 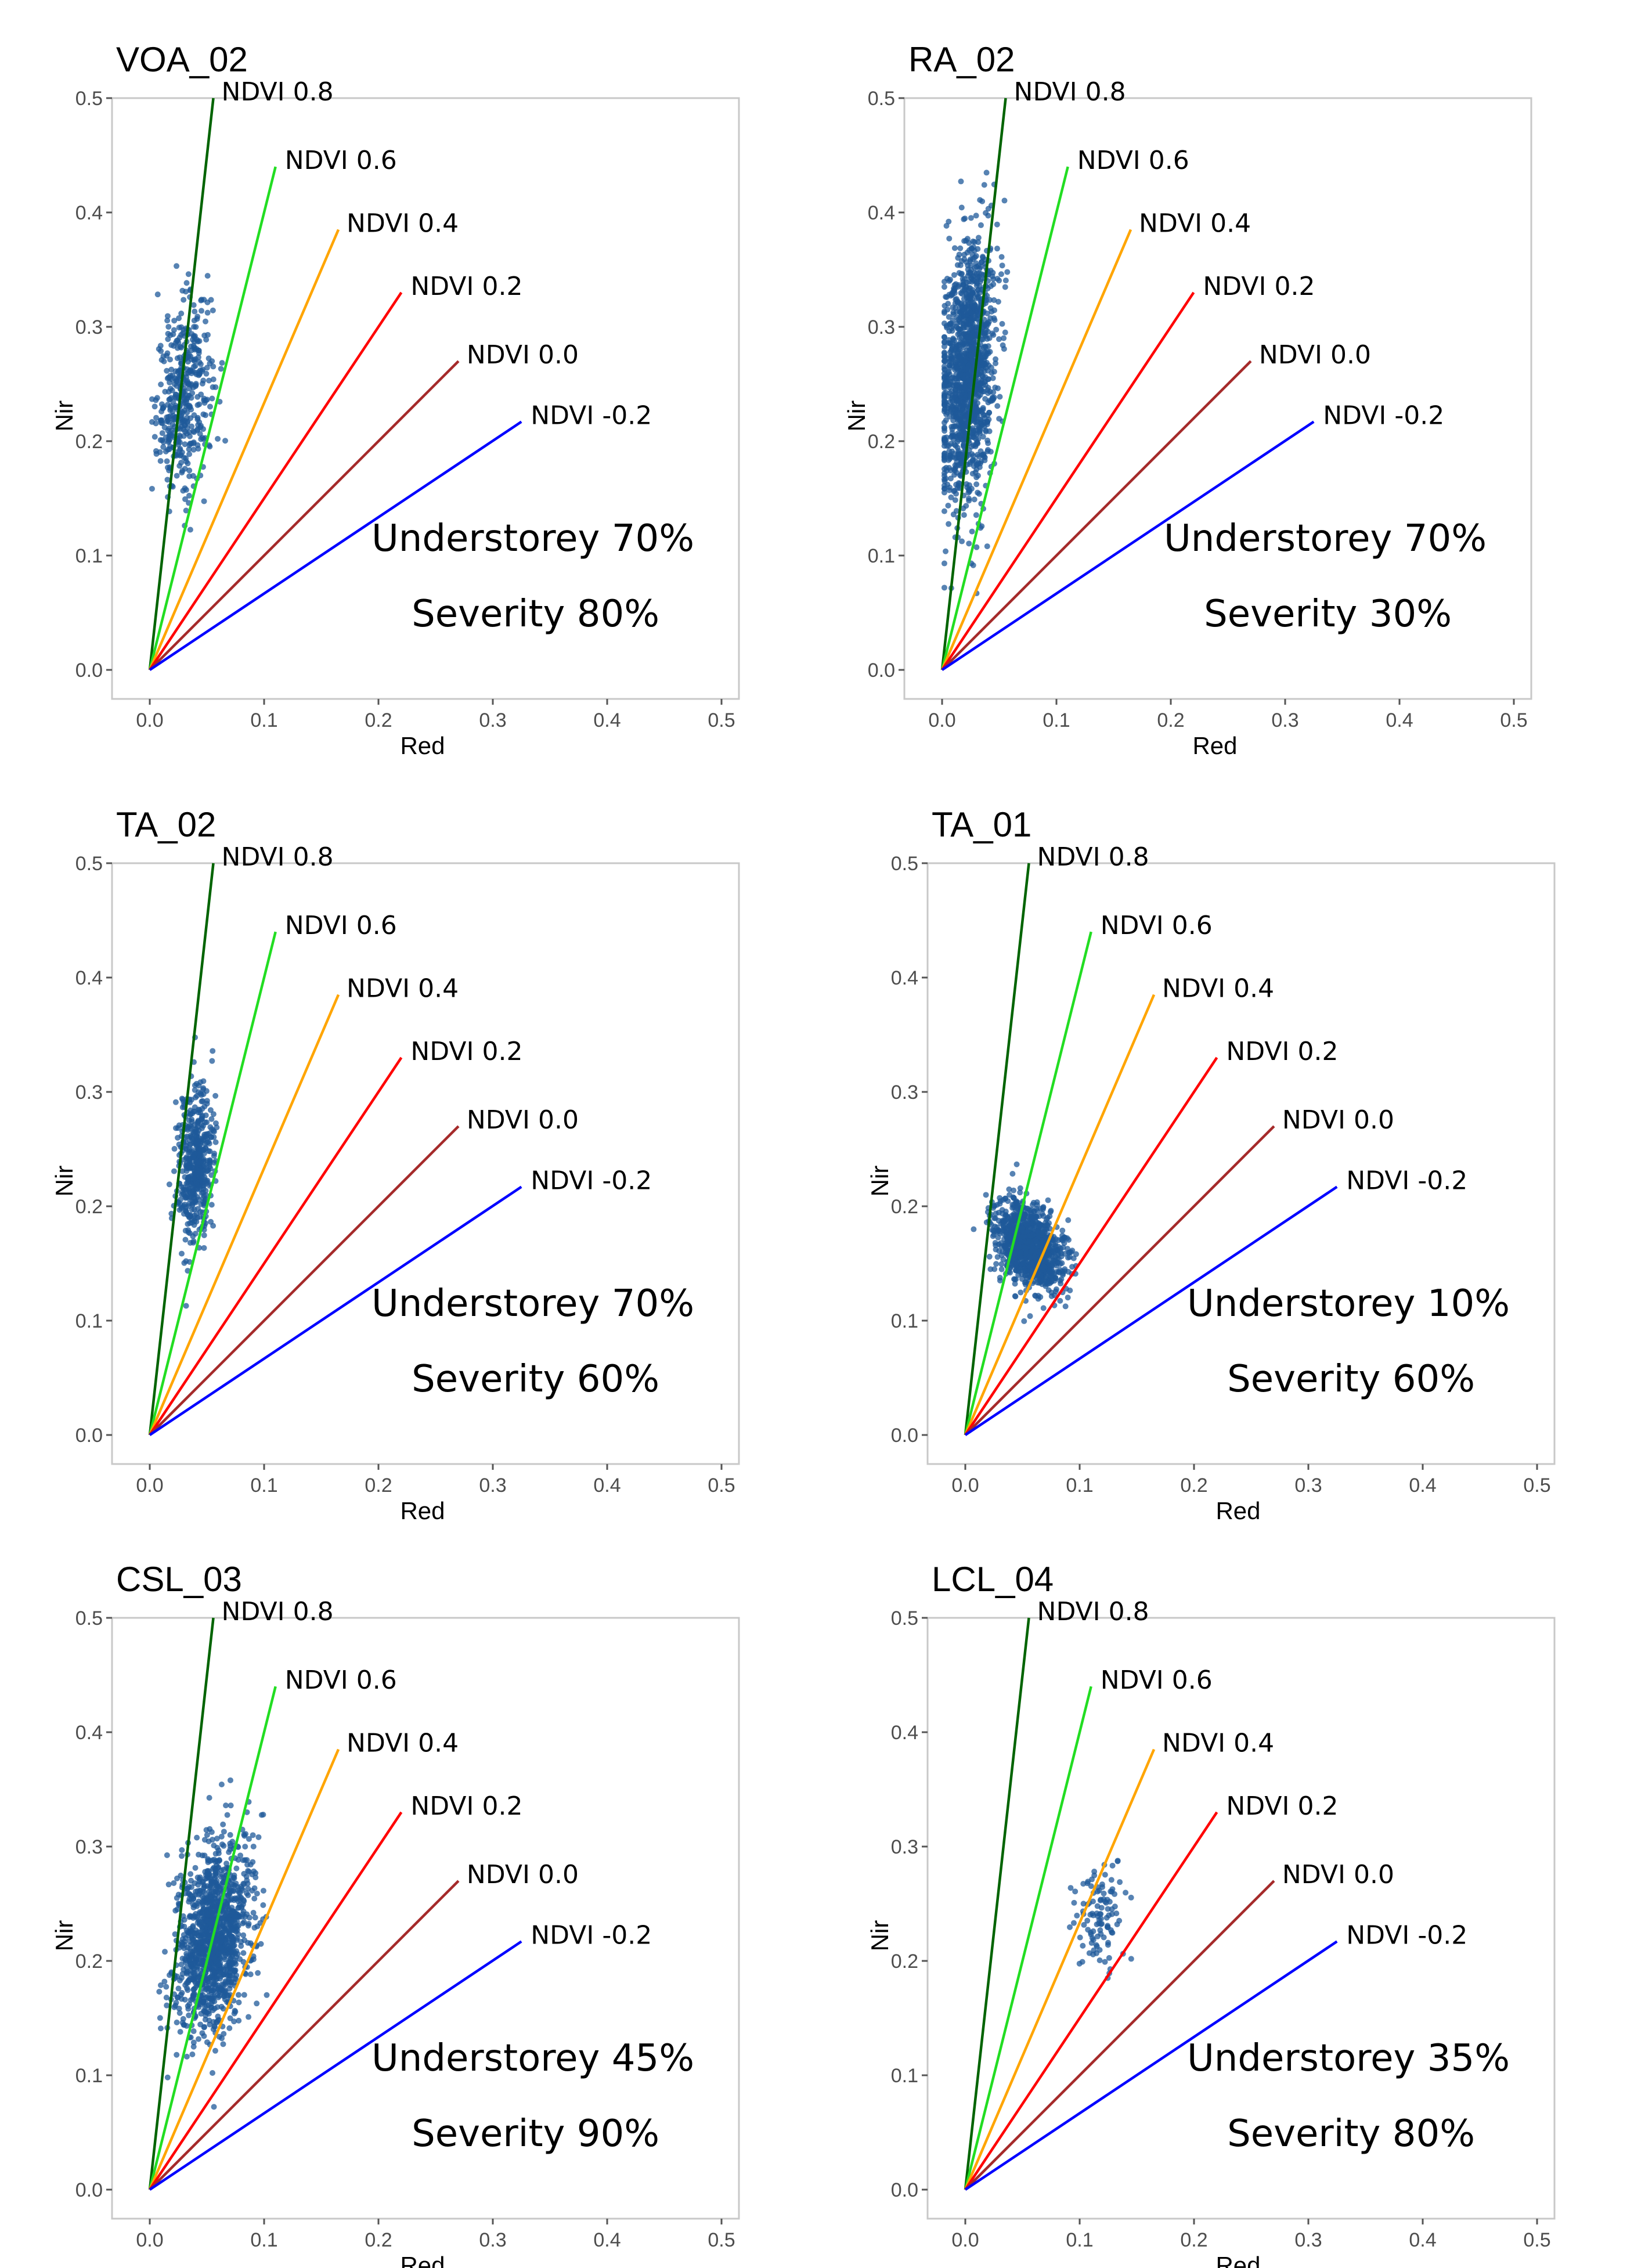 I want to click on x-tick-label: 0.0, so click(x=965, y=1485).